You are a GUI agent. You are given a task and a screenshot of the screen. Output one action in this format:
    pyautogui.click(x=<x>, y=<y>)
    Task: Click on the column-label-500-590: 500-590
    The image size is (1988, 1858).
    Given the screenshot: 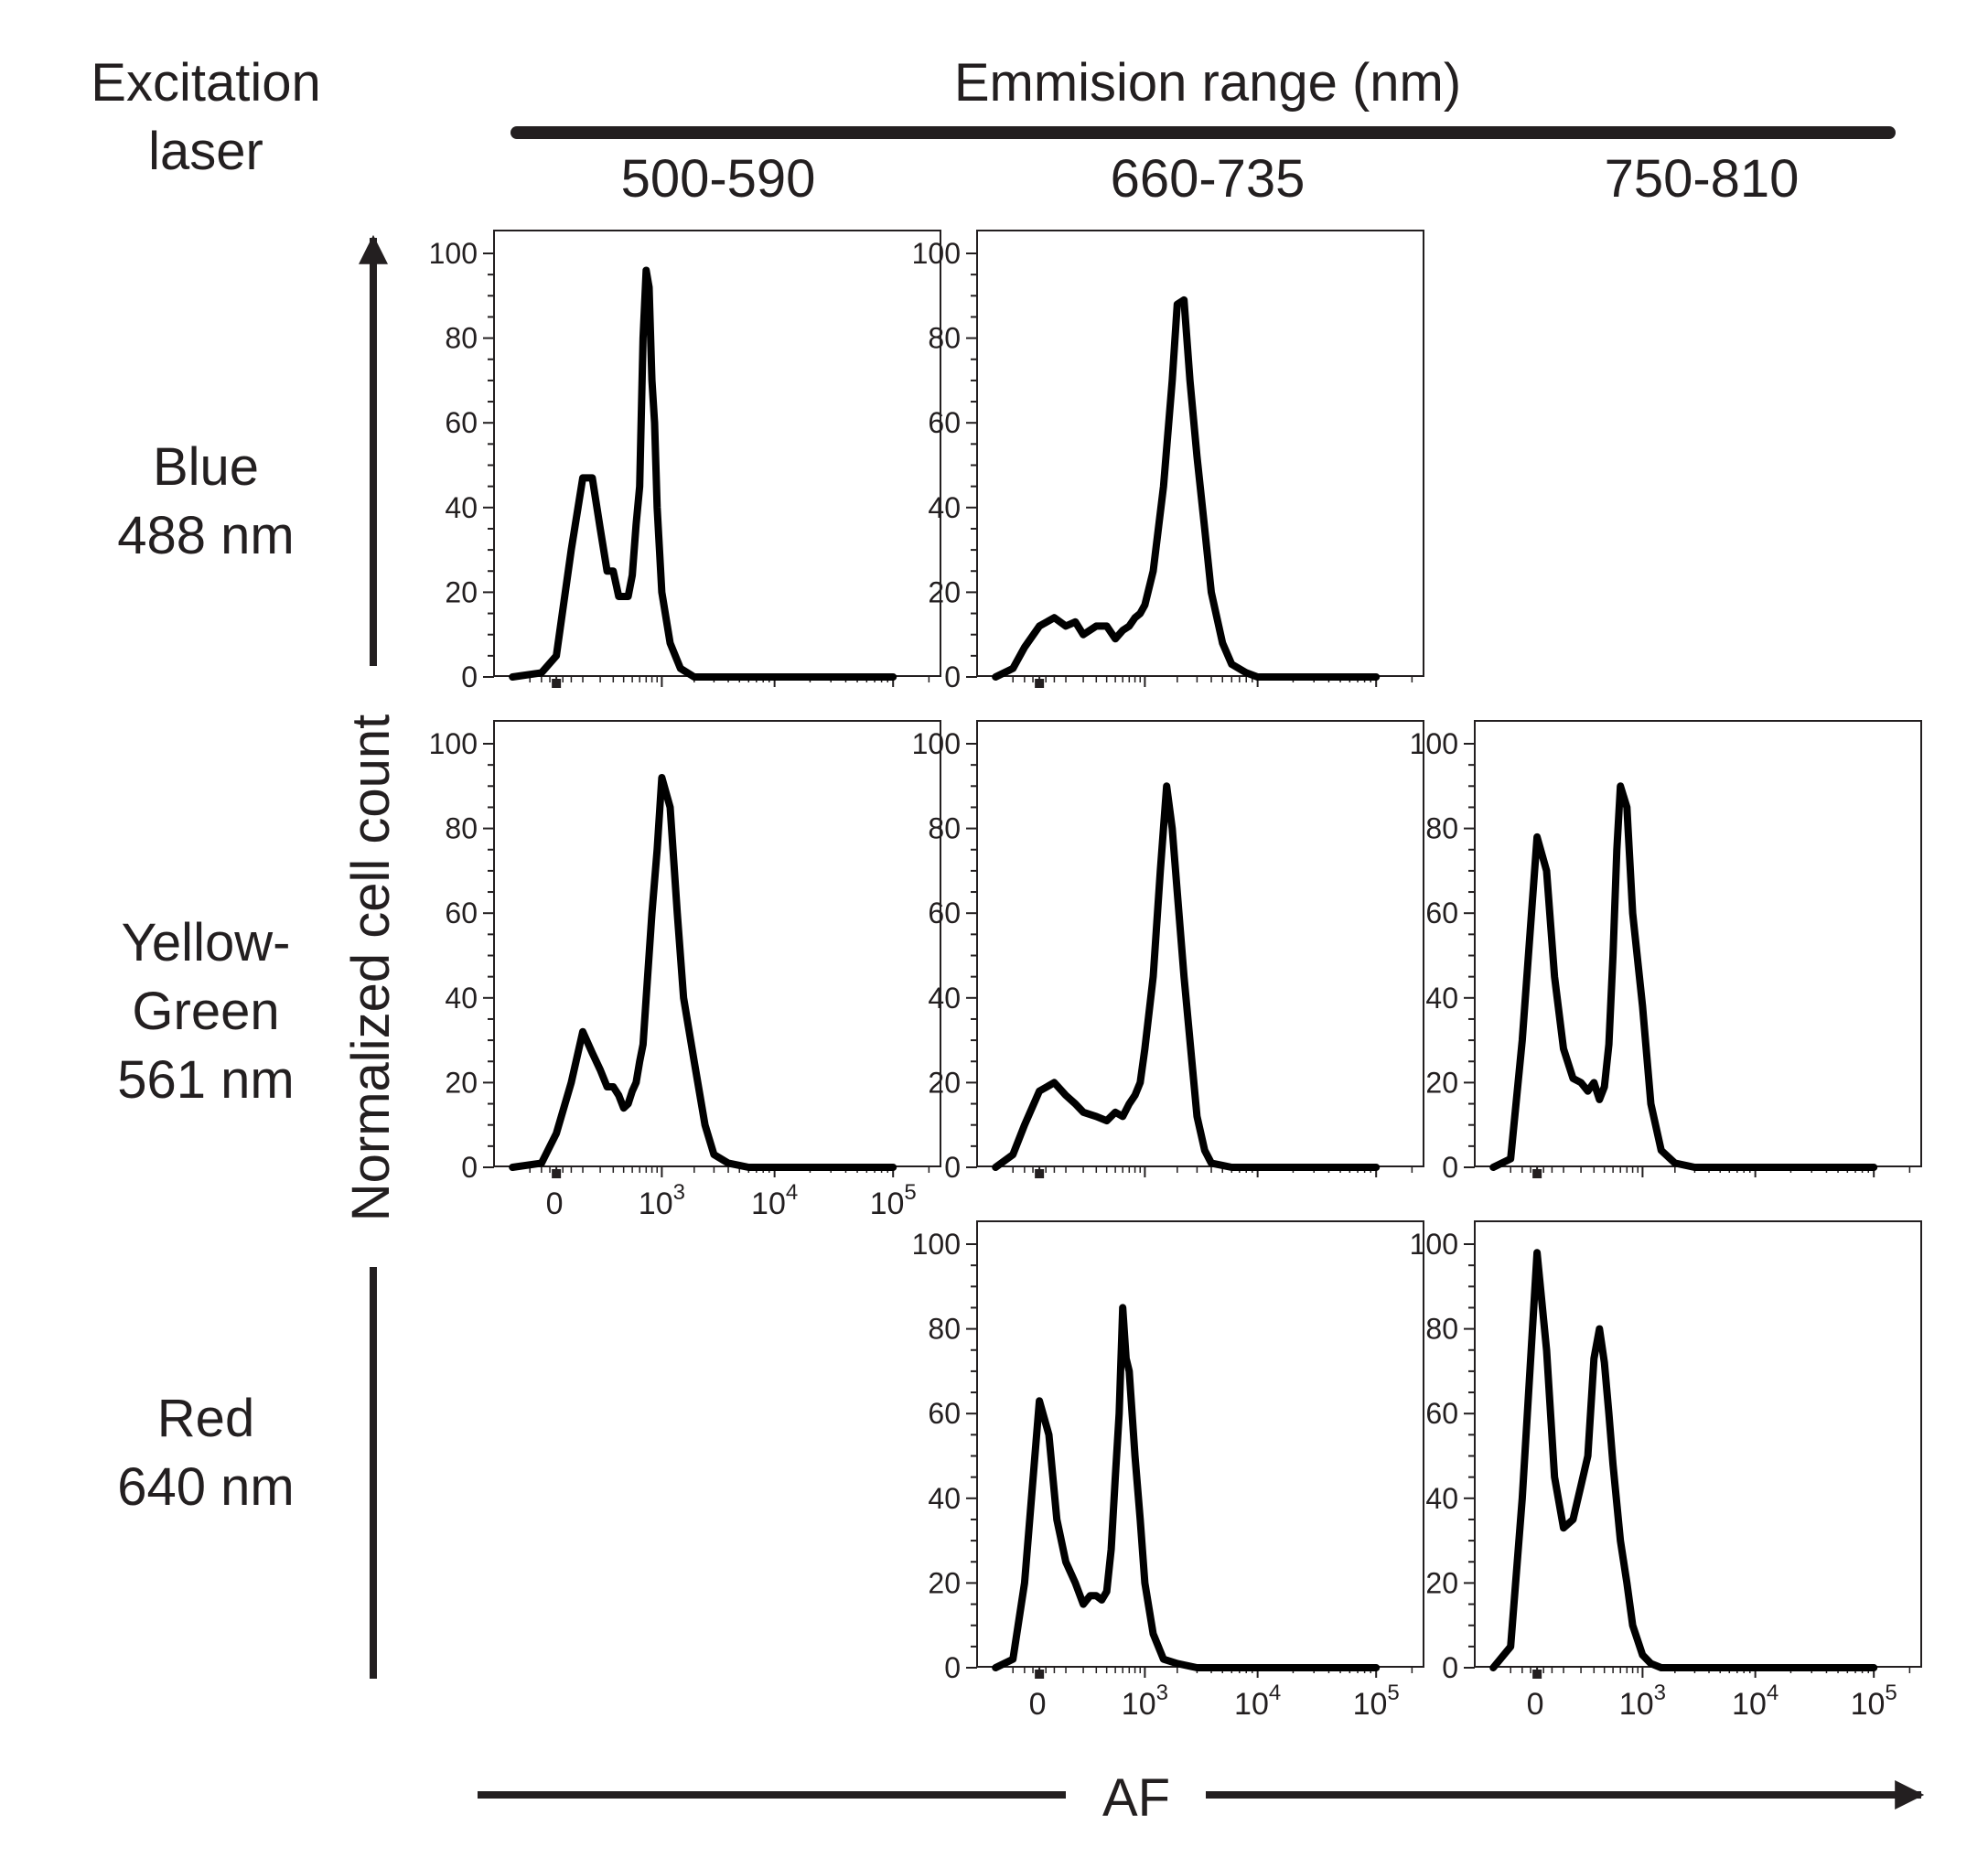 What is the action you would take?
    pyautogui.click(x=719, y=179)
    